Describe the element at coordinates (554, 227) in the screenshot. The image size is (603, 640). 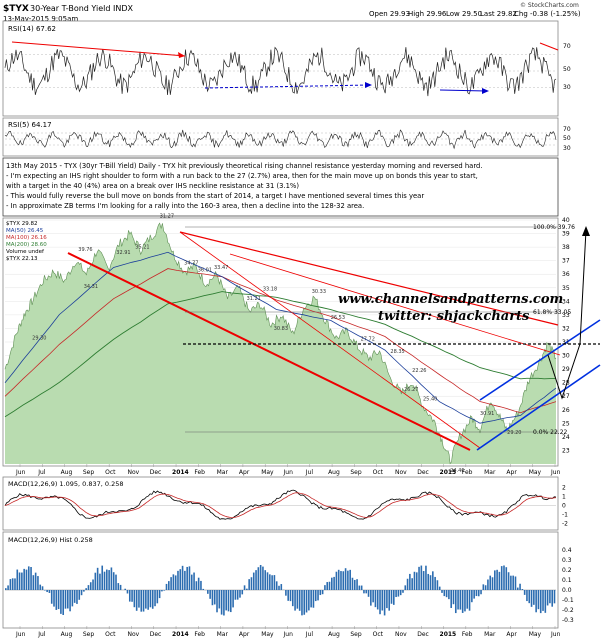
I see `fib-100-label: 100.0% 39.76` at that location.